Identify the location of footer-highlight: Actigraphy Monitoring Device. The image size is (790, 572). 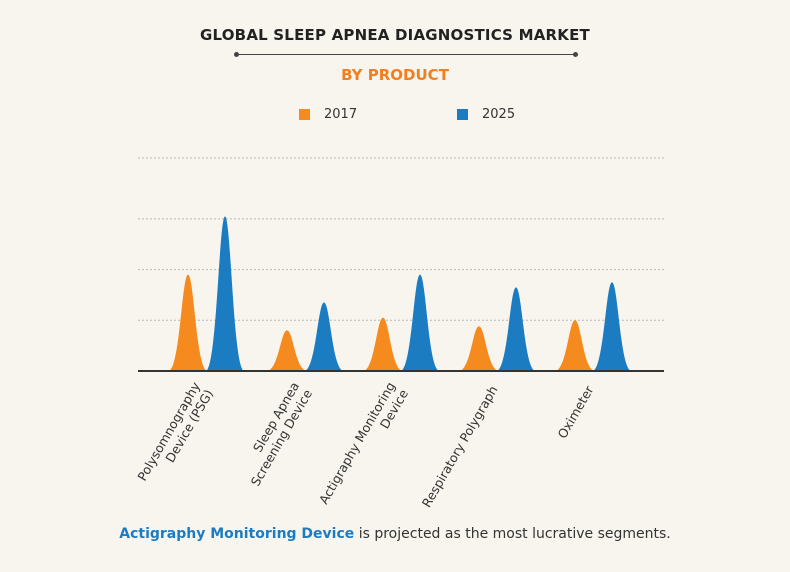
(237, 534).